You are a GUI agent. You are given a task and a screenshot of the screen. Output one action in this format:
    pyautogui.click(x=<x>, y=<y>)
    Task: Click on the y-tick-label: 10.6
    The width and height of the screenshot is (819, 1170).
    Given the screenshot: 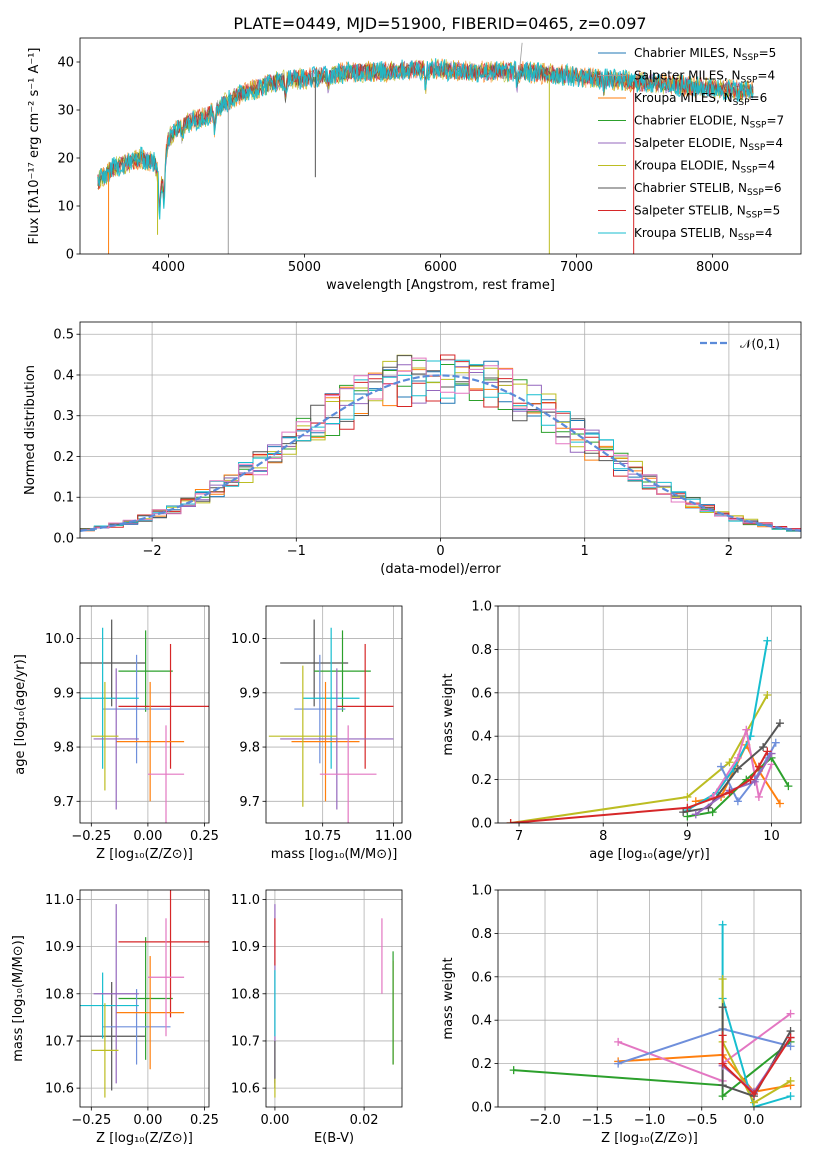 What is the action you would take?
    pyautogui.click(x=59, y=1089)
    